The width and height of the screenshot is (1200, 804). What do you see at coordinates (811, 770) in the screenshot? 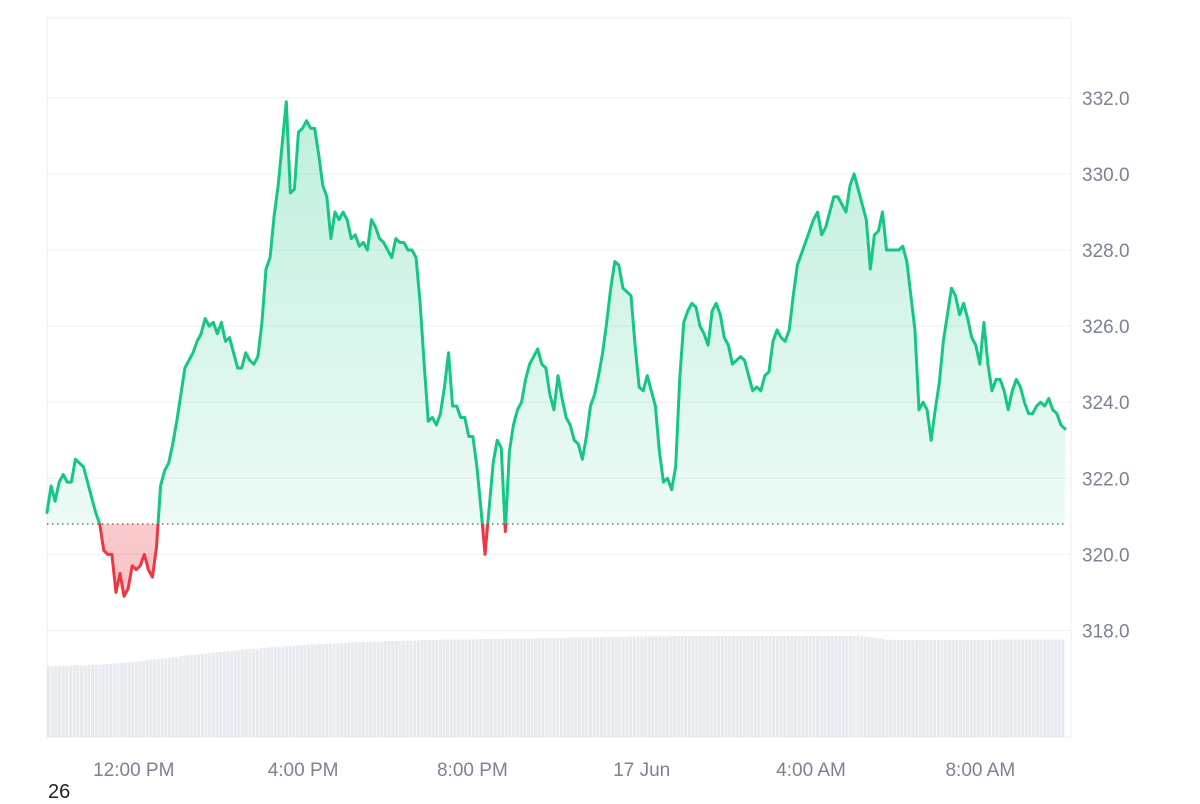
I see `x-tick-label: 4:00 AM` at bounding box center [811, 770].